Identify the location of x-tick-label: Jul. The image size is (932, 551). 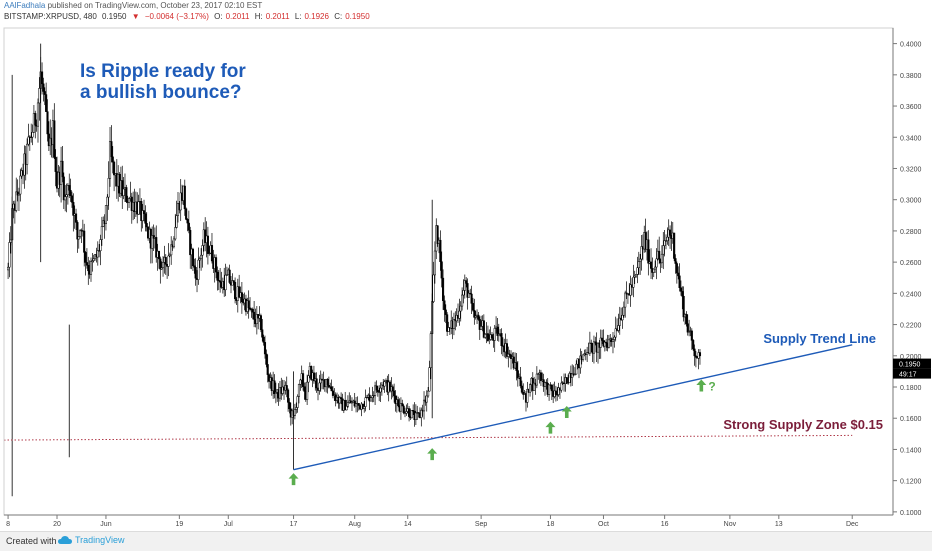
(228, 524).